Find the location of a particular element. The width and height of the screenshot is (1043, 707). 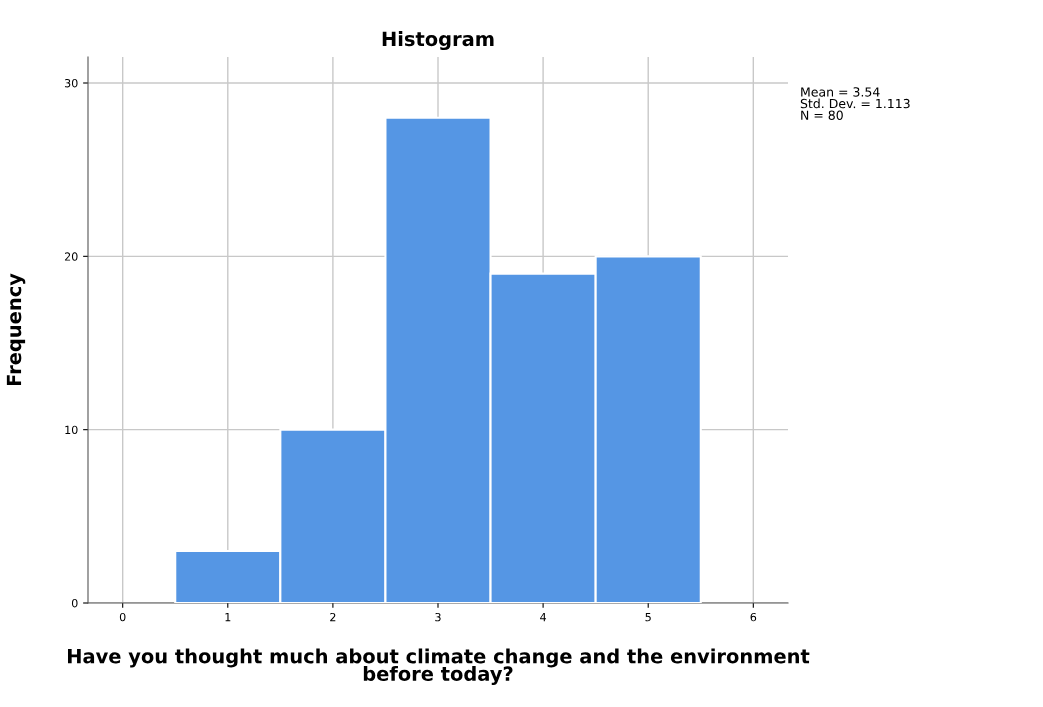

x-axis-title: Have you thought much about climate change and the environment before today? is located at coordinates (439, 666).